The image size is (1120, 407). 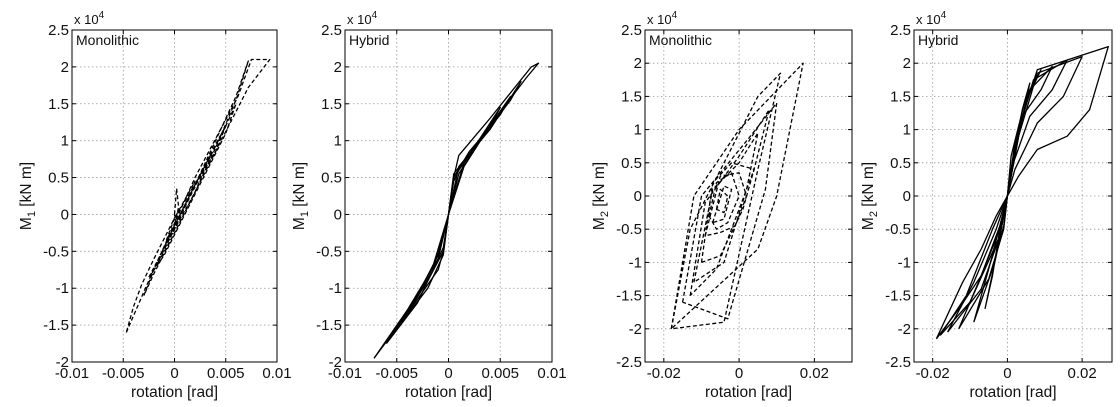 I want to click on plot-area, so click(x=174, y=196).